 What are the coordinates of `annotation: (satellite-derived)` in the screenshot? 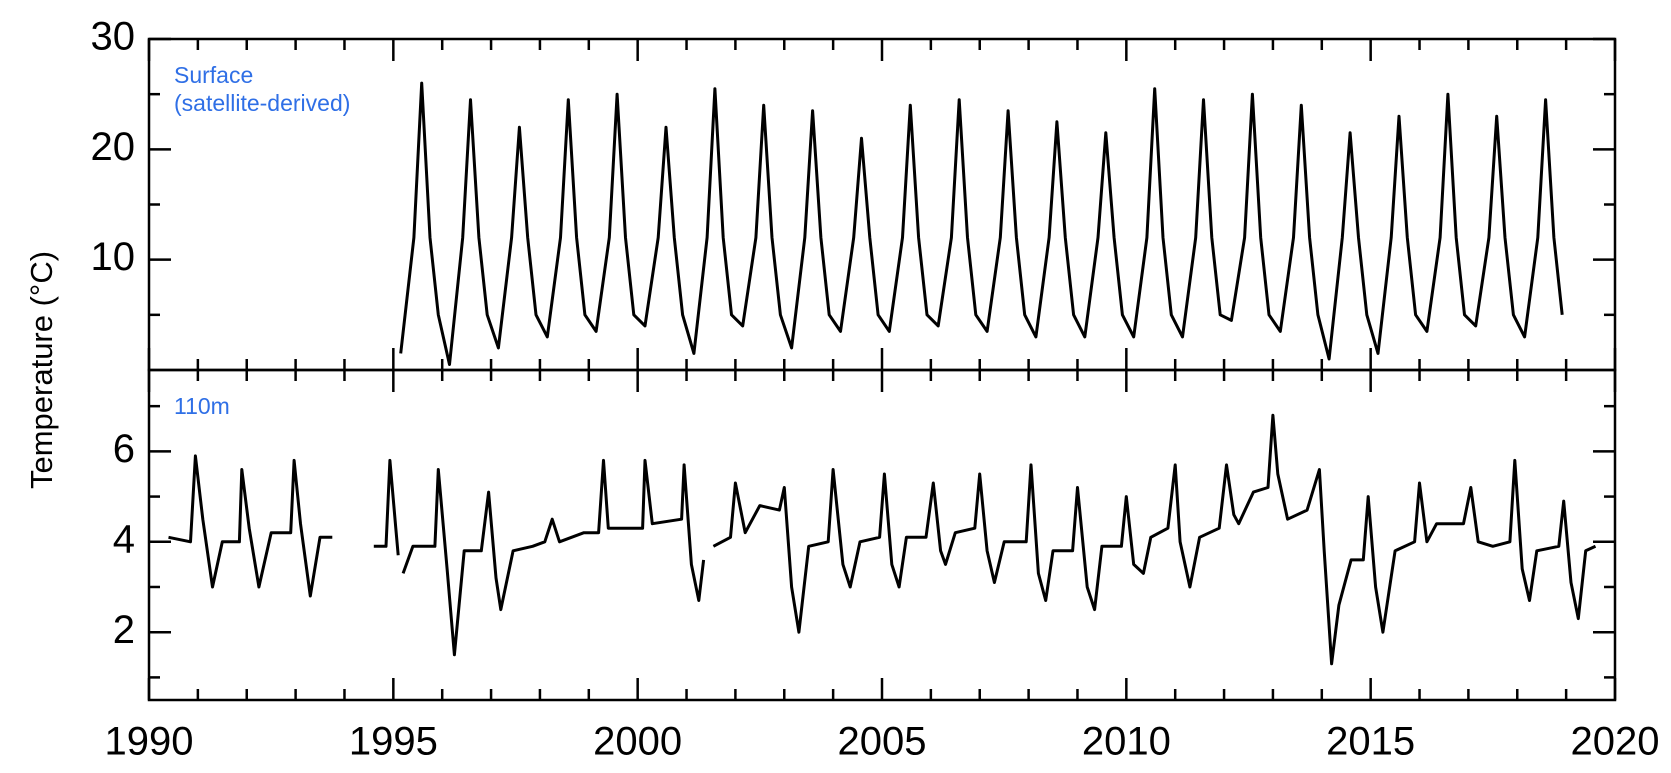 It's located at (262, 103).